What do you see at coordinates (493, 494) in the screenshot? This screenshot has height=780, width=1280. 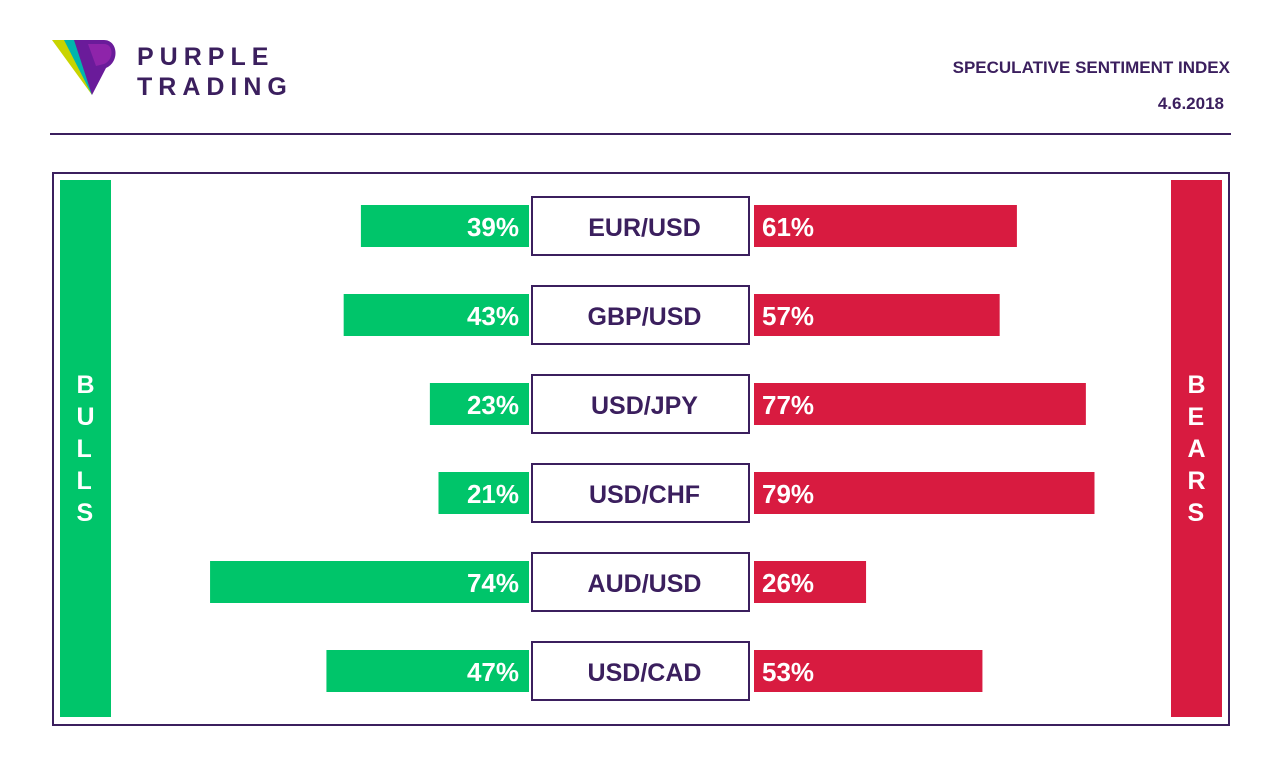 I see `bull-value-label: 21%` at bounding box center [493, 494].